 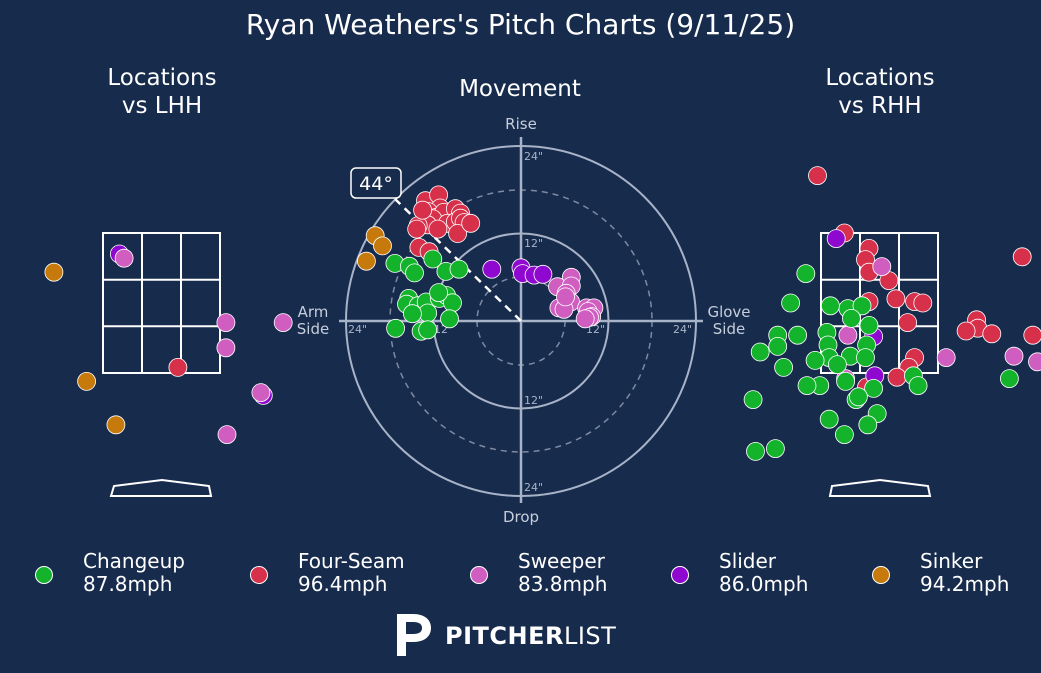 I want to click on legend-label: Sinker 94.2mph, so click(x=964, y=573).